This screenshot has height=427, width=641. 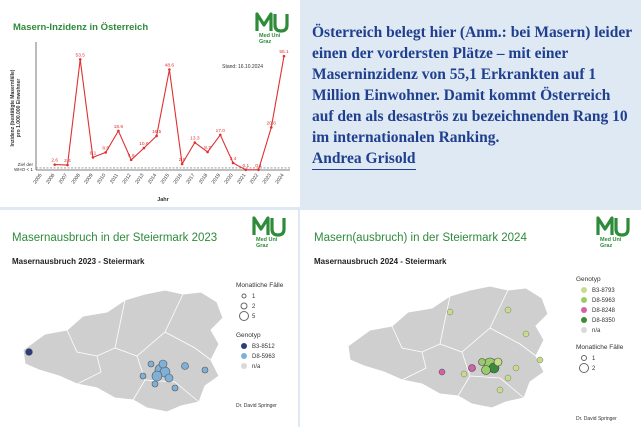 I want to click on data-label: 16.5, so click(x=157, y=132).